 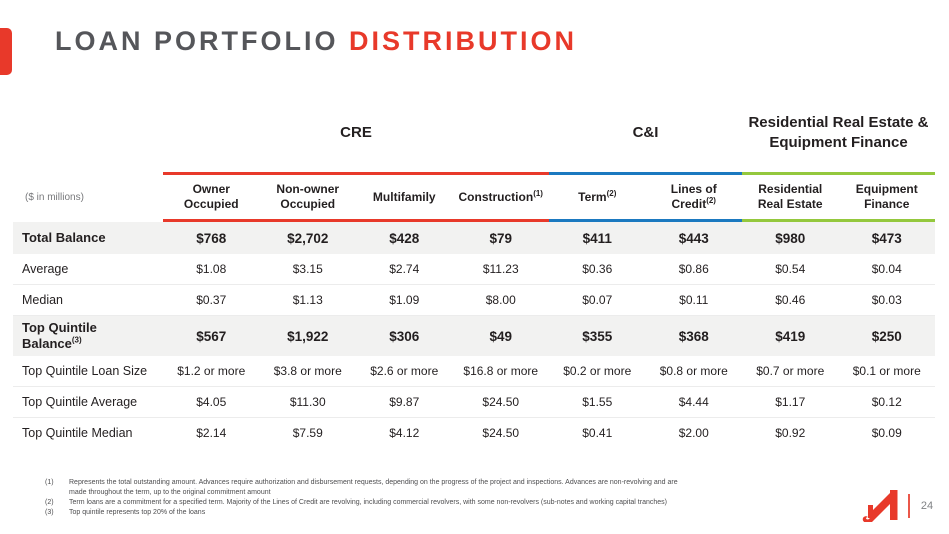 I want to click on footnote-number: (2), so click(x=49, y=503).